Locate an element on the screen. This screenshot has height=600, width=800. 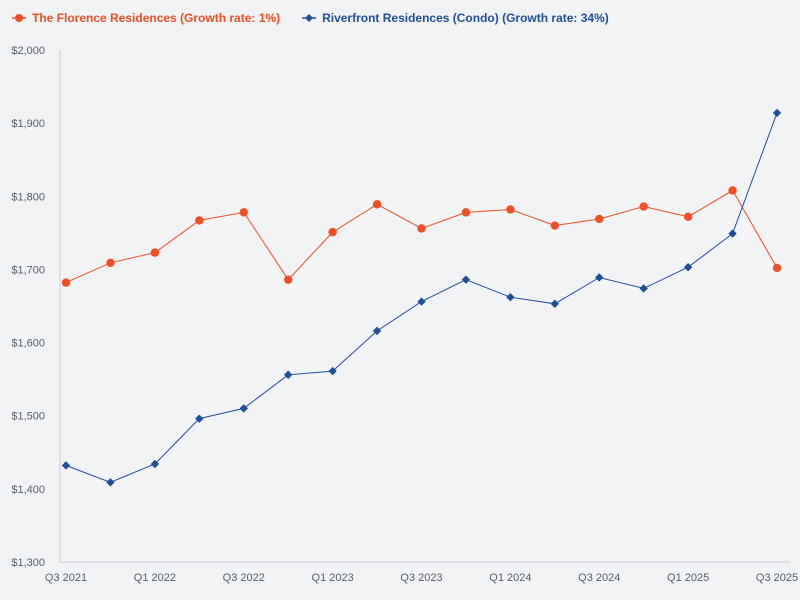
y-tick-label: $1,500 is located at coordinates (28, 417).